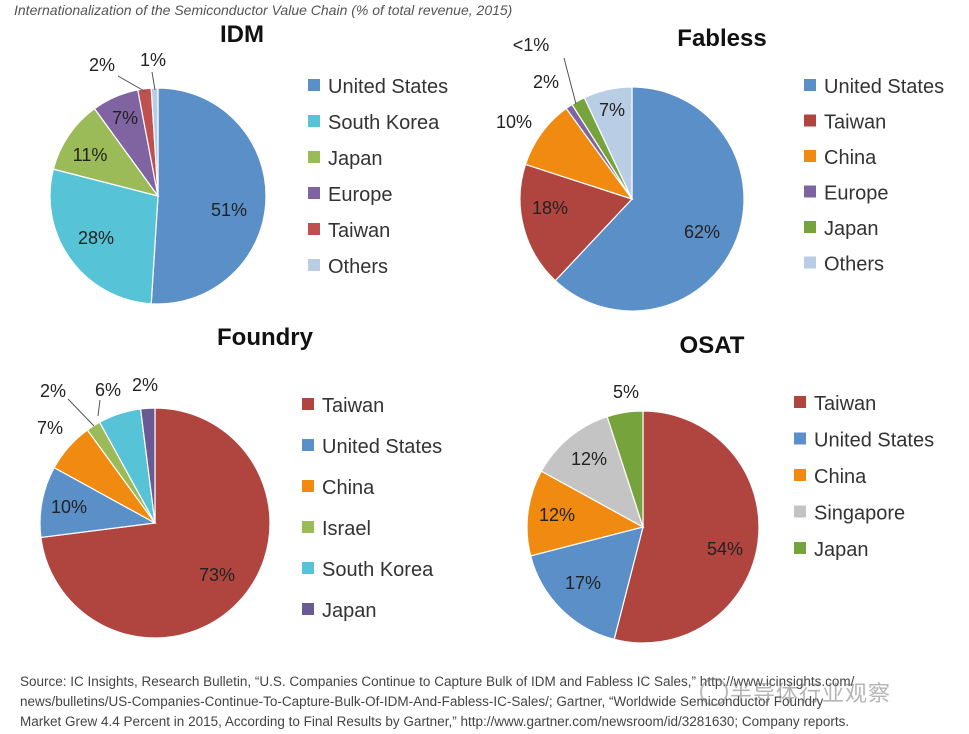 This screenshot has width=969, height=734. What do you see at coordinates (359, 231) in the screenshot?
I see `legend-label-idm-taiwan: Taiwan` at bounding box center [359, 231].